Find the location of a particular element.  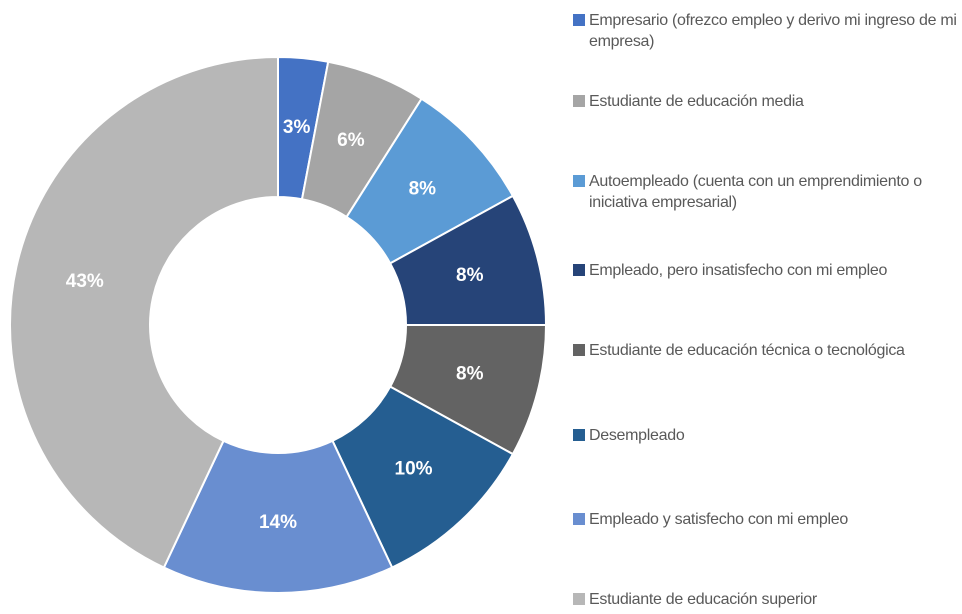

legend-item: Empleado y satisfecho con mi empleo is located at coordinates (765, 519).